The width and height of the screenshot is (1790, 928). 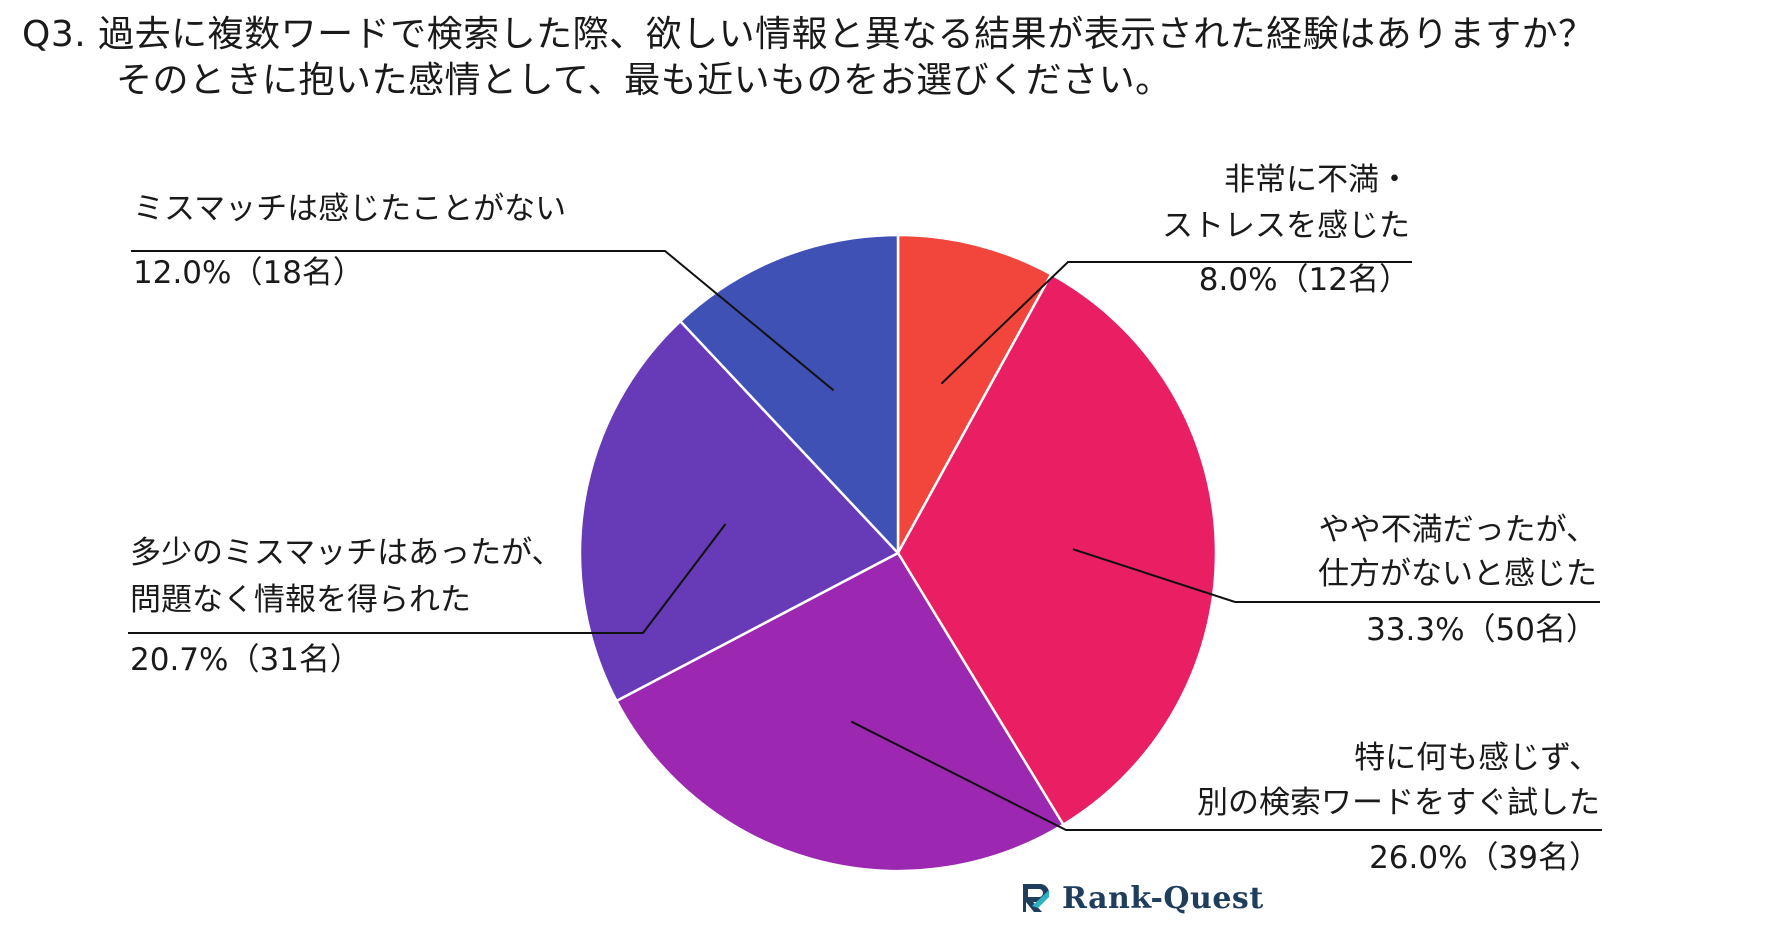 I want to click on slice-label-2-line-2: 仕方がないと感じた, so click(x=1457, y=574).